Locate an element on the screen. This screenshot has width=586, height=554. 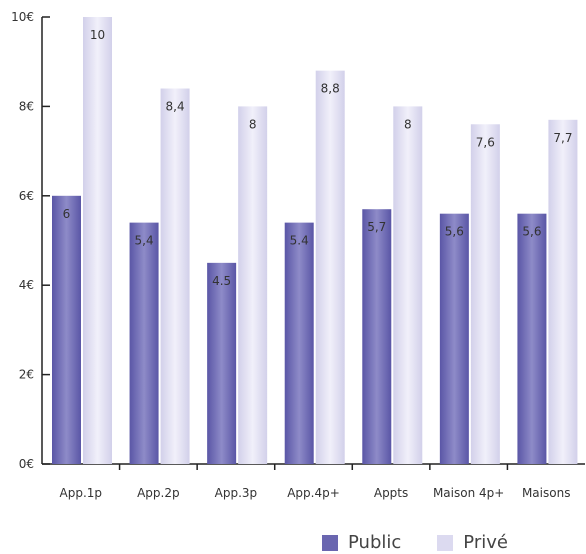
y-tick-label: 10€ is located at coordinates (22, 17).